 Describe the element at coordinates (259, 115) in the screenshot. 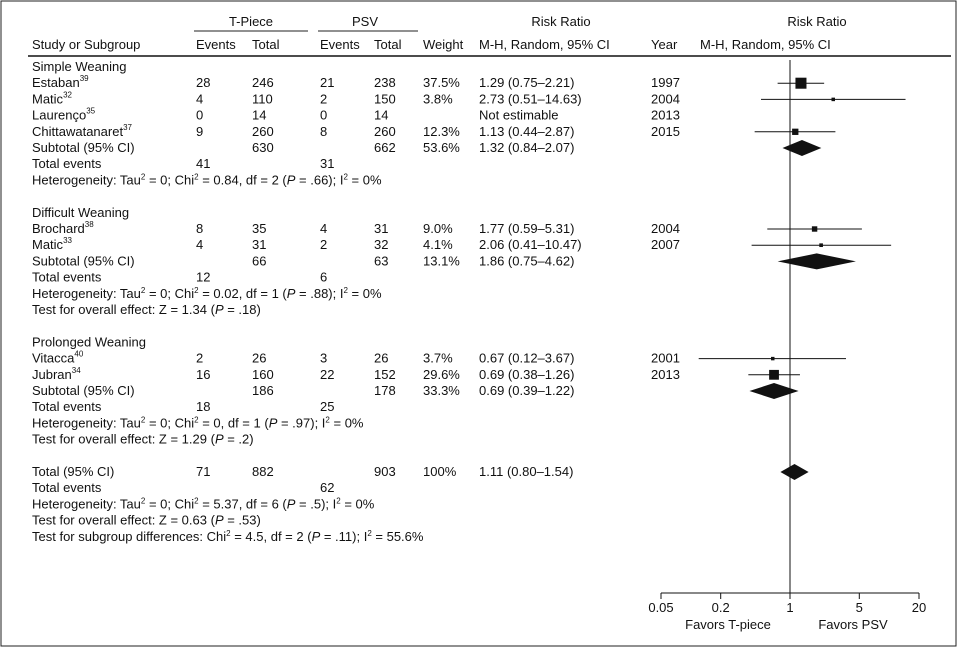

I see `tpiece-total: 14` at that location.